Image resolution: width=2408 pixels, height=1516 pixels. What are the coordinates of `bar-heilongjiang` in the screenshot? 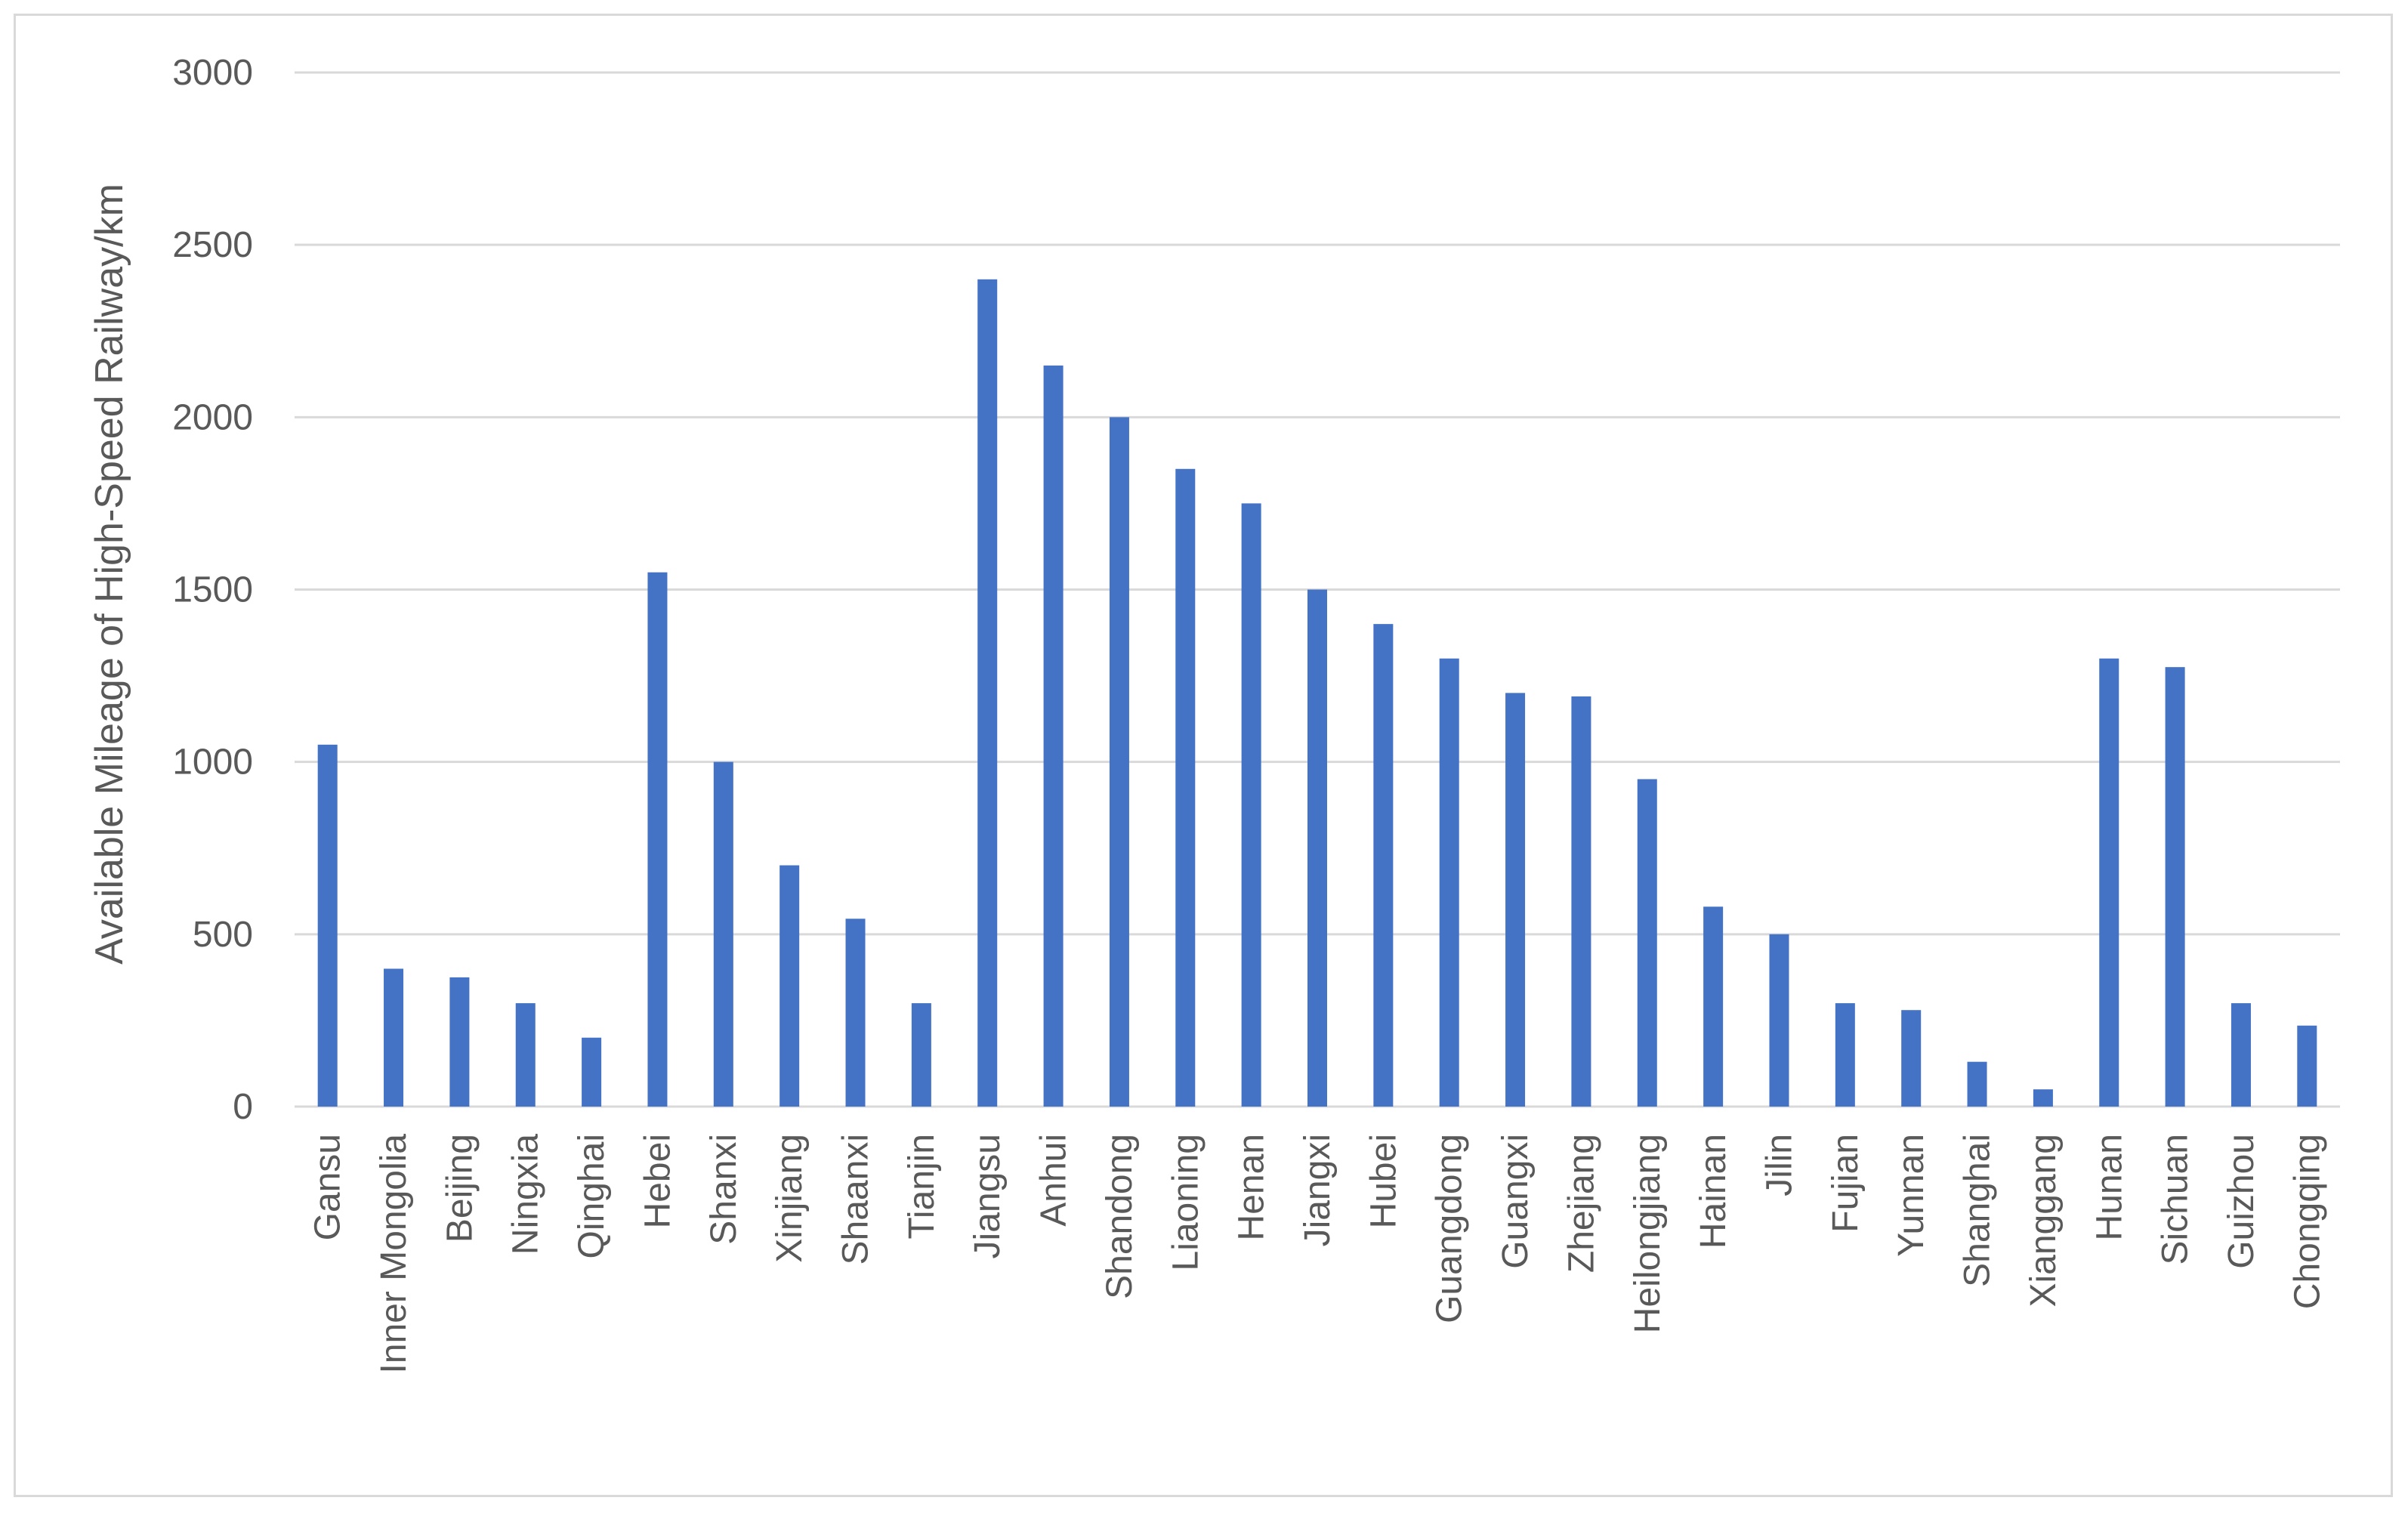 It's located at (1647, 943).